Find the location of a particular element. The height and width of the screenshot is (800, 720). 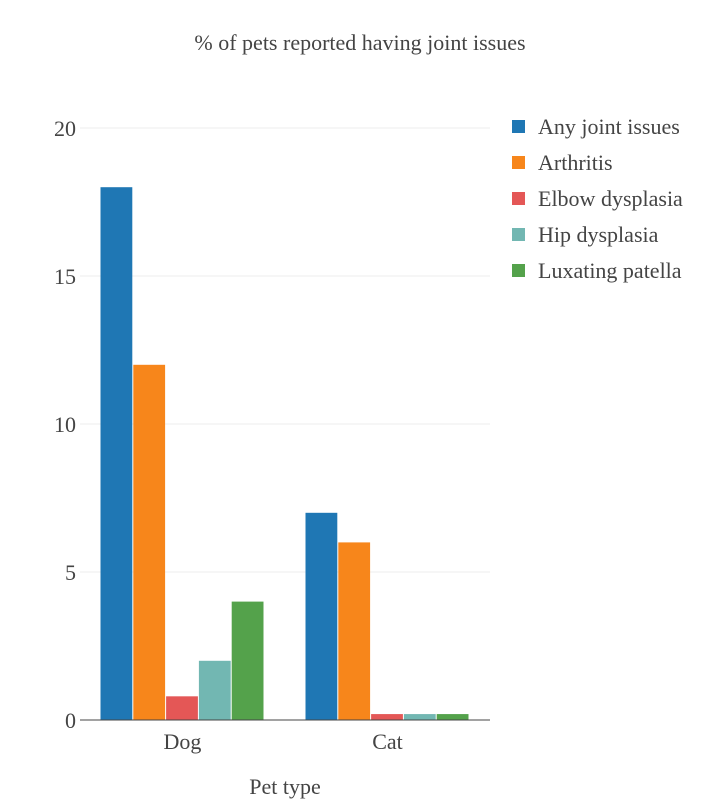

y-tick-label: 5 is located at coordinates (70, 572).